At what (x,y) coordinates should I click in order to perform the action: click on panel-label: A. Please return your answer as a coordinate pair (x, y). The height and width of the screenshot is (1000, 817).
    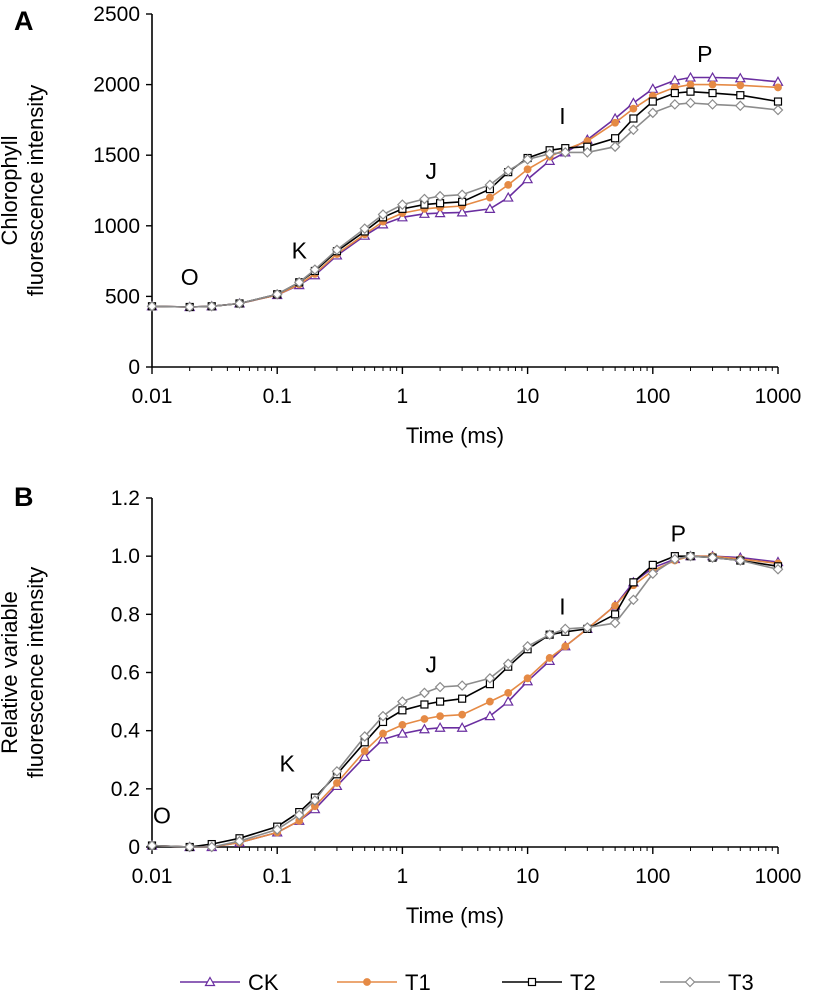
    Looking at the image, I should click on (24, 21).